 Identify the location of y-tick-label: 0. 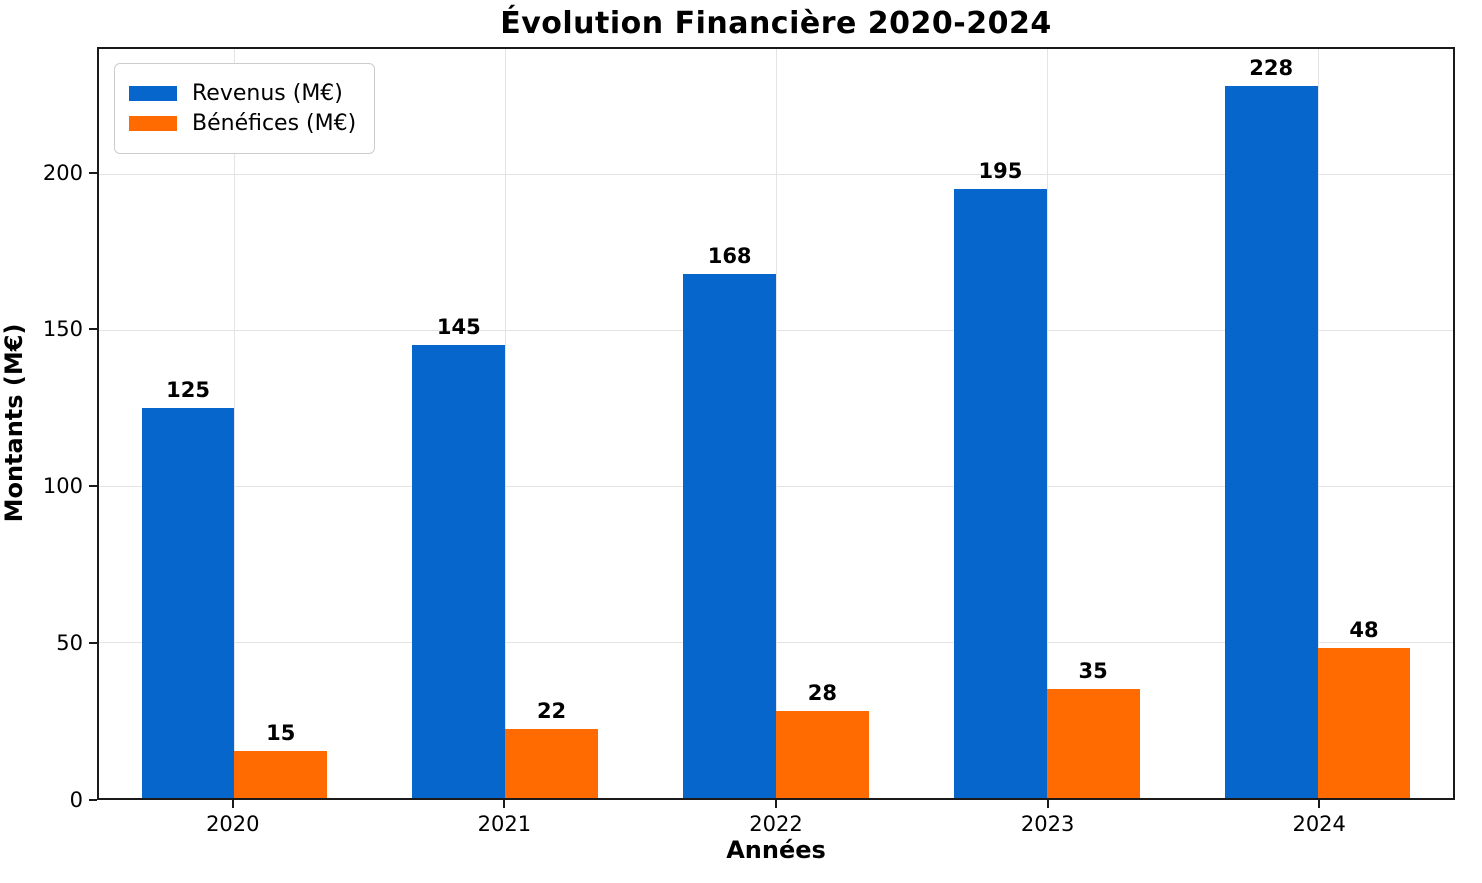
(76, 800).